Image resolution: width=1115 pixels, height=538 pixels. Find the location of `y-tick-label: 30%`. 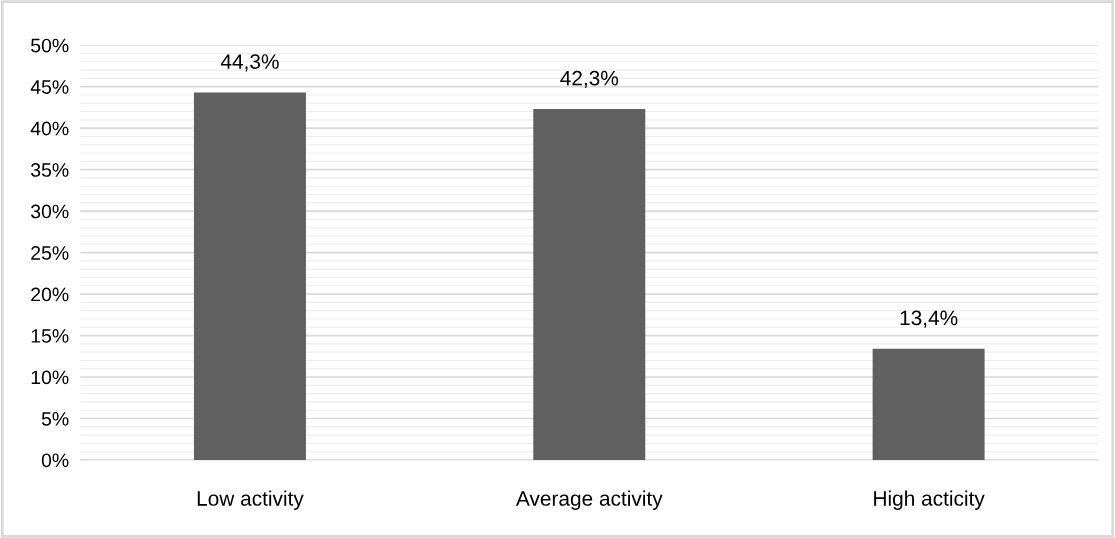

y-tick-label: 30% is located at coordinates (49, 211).